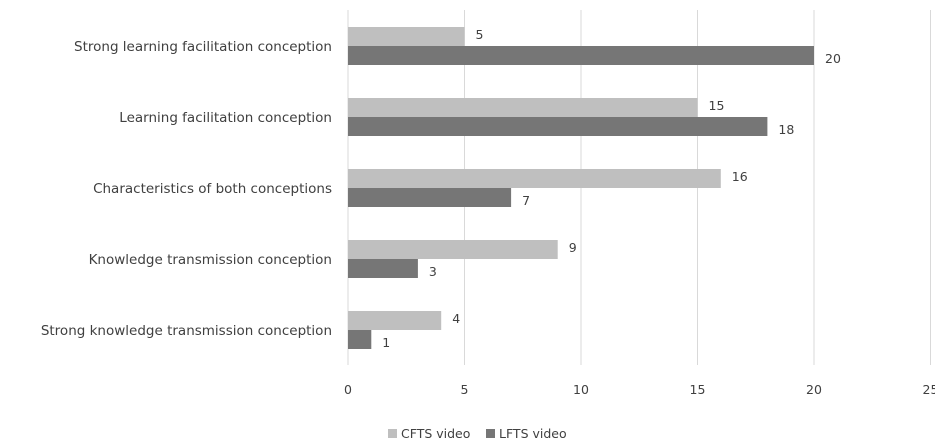 Image resolution: width=935 pixels, height=447 pixels. Describe the element at coordinates (348, 389) in the screenshot. I see `x-tick-label-0: 0` at that location.